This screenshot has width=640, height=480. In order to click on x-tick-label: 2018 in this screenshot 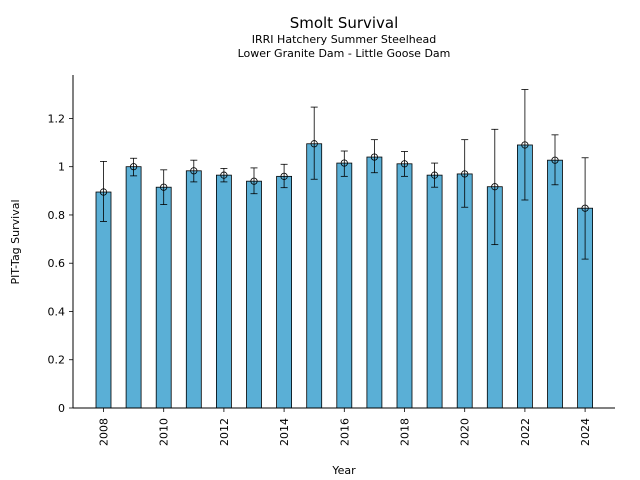, I will do `click(405, 432)`.